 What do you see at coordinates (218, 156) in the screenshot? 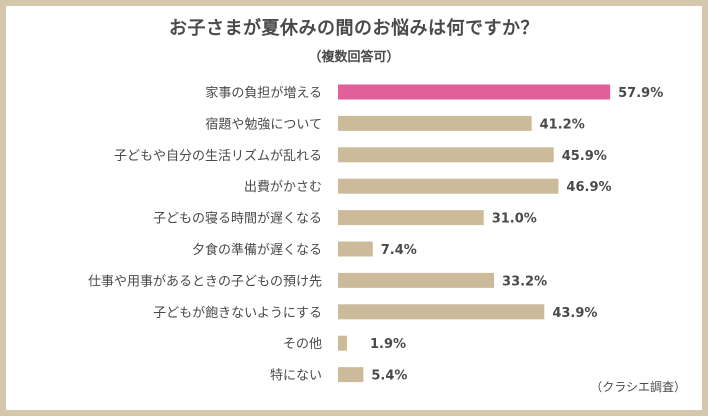
I see `category-label: 子どもや自分の生活リズムが乱れる` at bounding box center [218, 156].